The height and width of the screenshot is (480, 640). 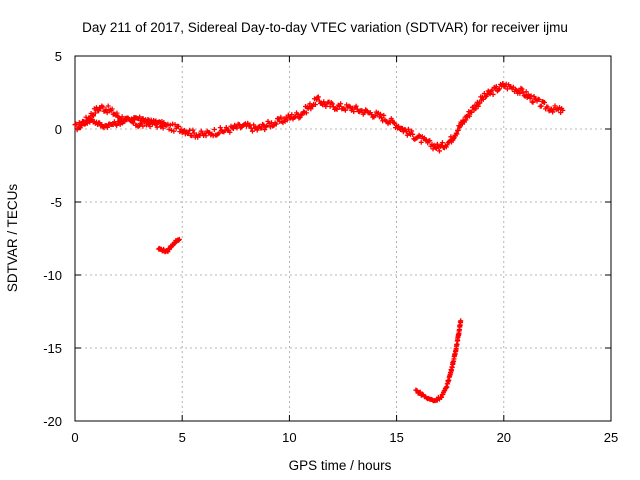 I want to click on x-tick-label: 20, so click(x=504, y=437).